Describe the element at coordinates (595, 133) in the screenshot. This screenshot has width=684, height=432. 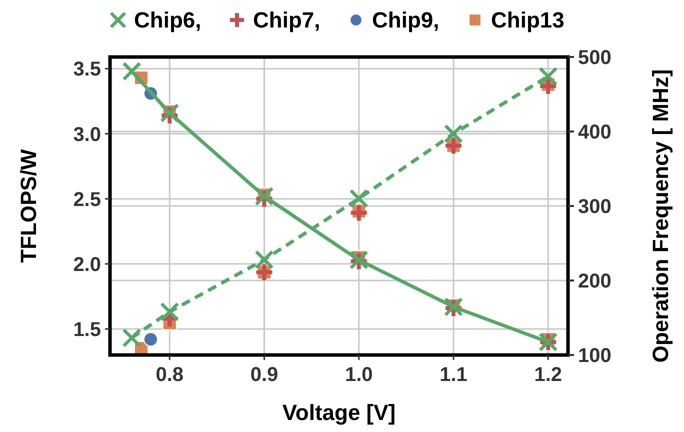
I see `y2-tick-label: 400` at that location.